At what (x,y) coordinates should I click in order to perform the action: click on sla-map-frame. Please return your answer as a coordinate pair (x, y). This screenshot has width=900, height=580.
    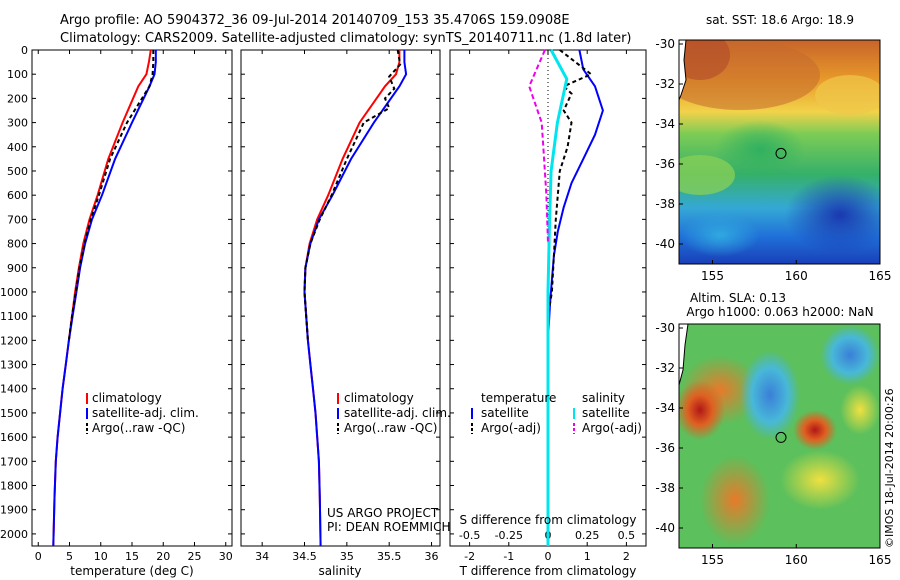
    Looking at the image, I should click on (779, 436).